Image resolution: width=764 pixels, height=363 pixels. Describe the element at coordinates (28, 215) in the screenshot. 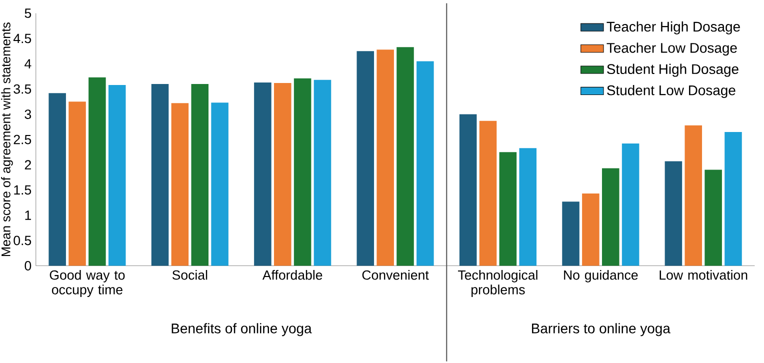

I see `y-tick-label: 1` at that location.